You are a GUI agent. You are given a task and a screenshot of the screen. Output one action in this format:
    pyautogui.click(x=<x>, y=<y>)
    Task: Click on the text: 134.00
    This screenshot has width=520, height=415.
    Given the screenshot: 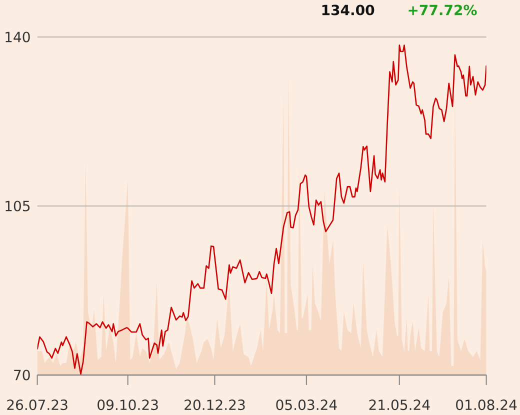 What is the action you would take?
    pyautogui.click(x=348, y=10)
    